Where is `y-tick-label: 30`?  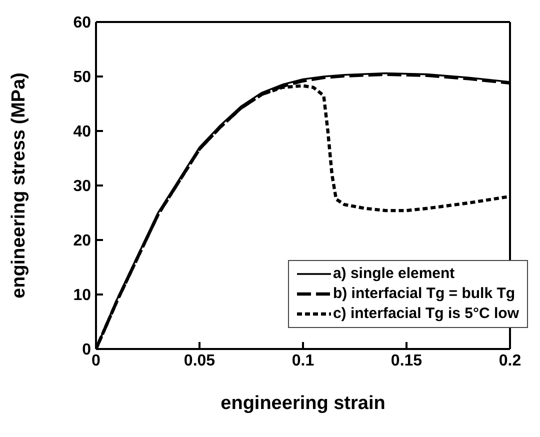 y-tick-label: 30 is located at coordinates (82, 187).